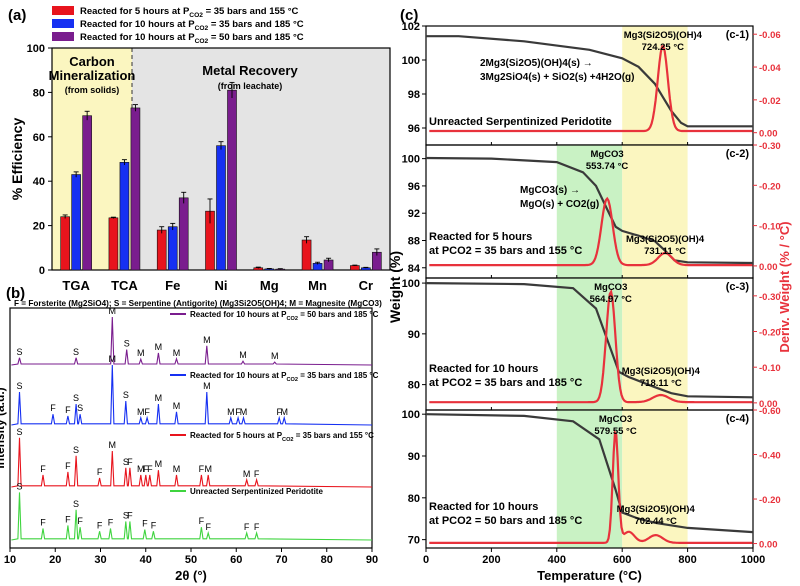  What do you see at coordinates (414, 269) in the screenshot?
I see `weight-tick-label: 84` at bounding box center [414, 269].